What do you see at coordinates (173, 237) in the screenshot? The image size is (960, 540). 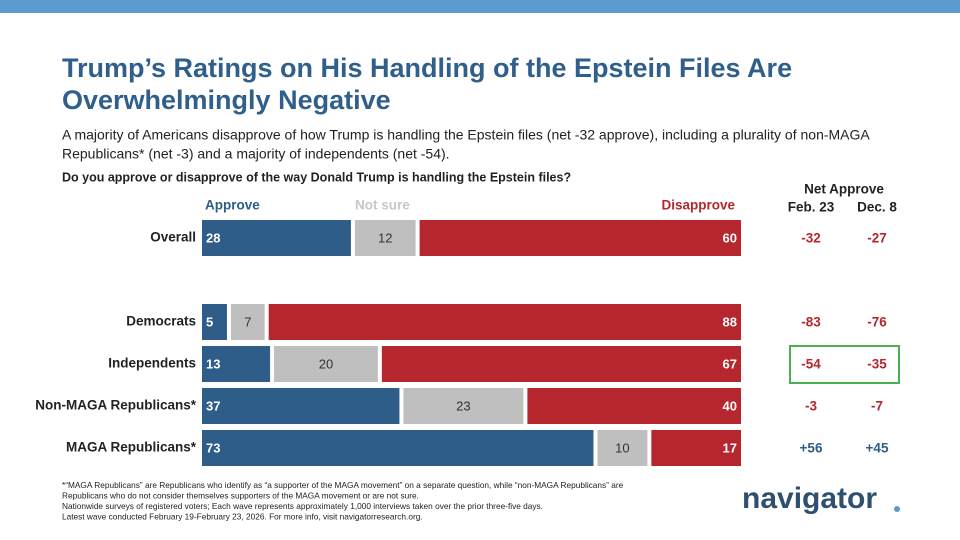 I see `category-label: Overall` at bounding box center [173, 237].